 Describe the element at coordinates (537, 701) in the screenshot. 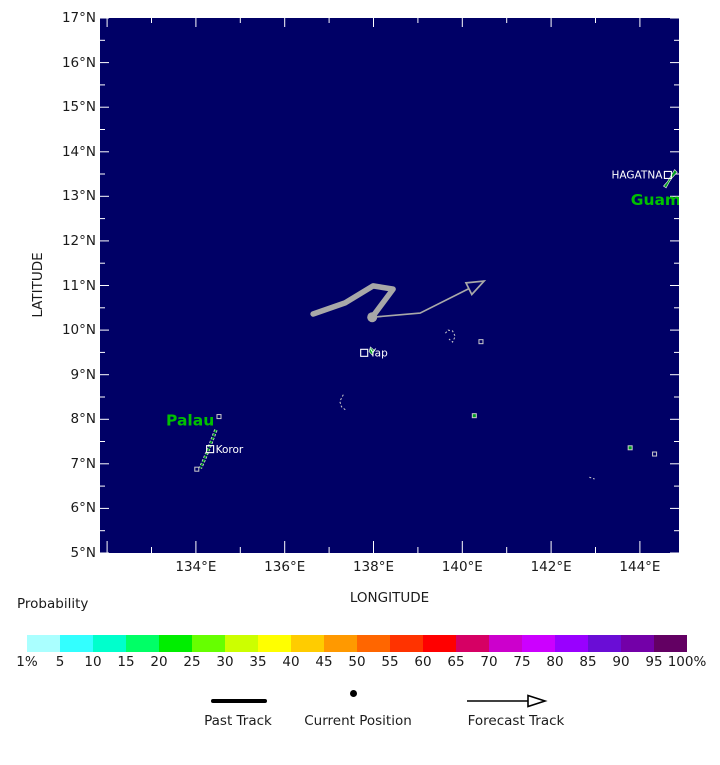

I see `forecast-arrow-head` at that location.